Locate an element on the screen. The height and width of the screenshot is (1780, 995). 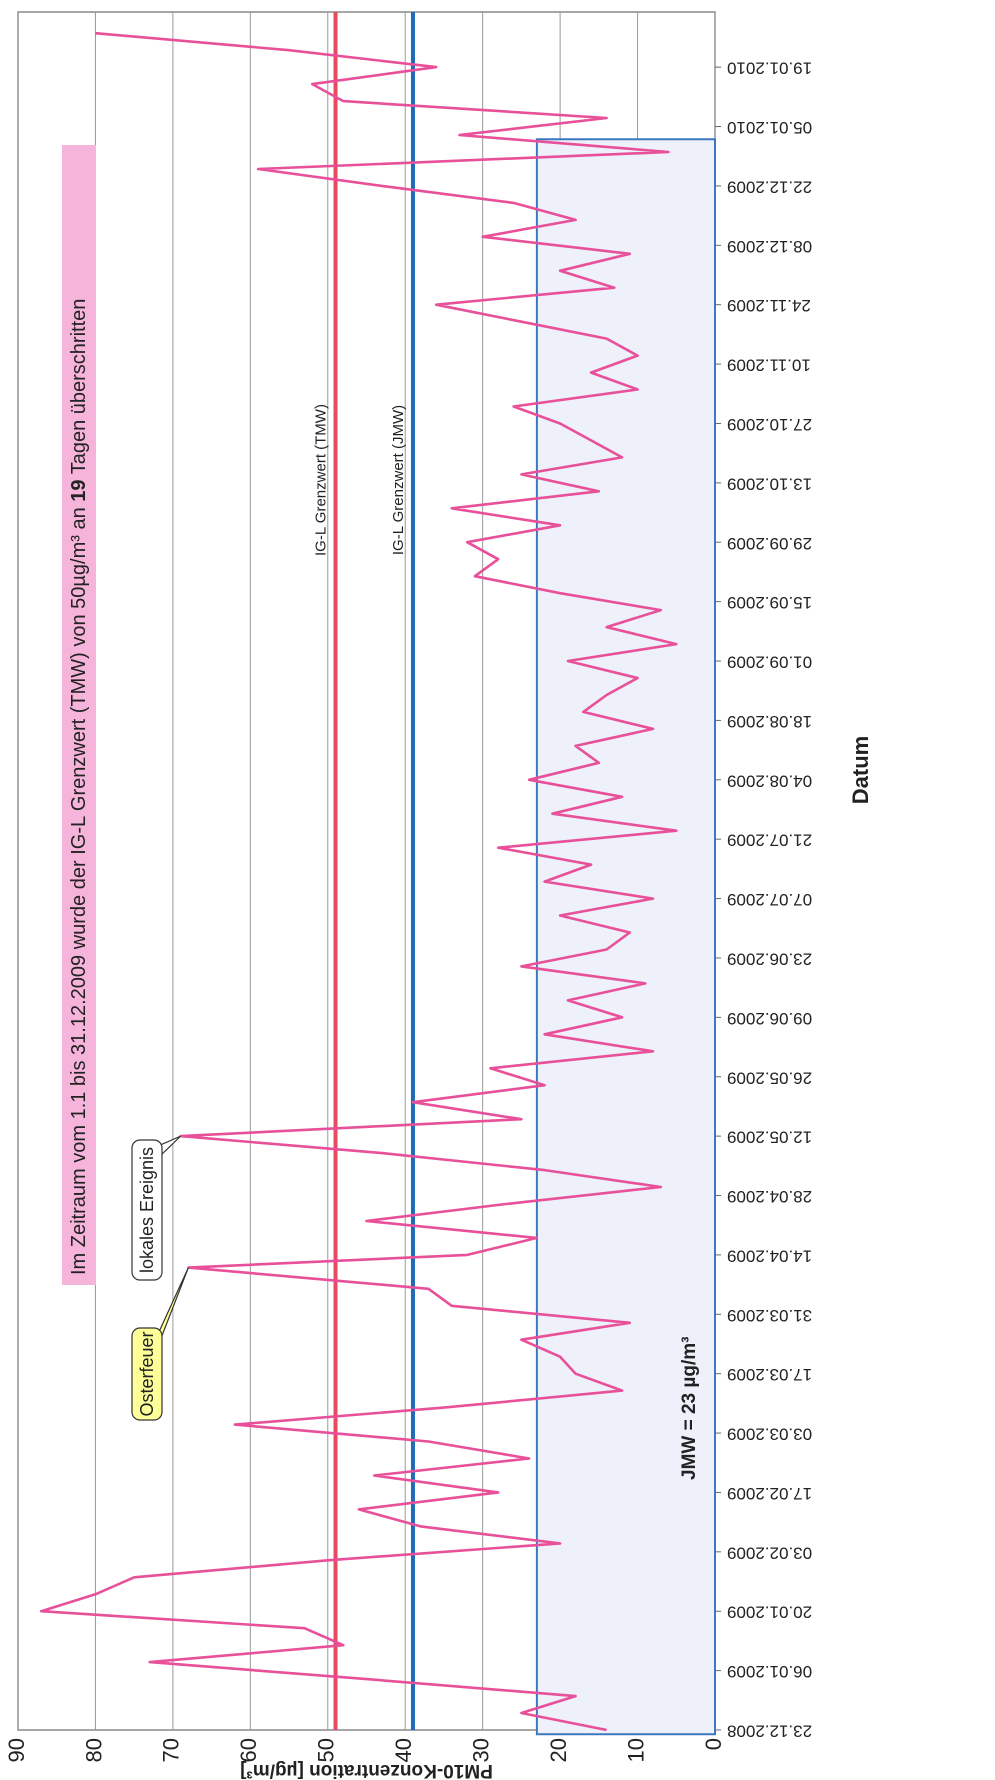
x-tick-label: 09.06.2009 is located at coordinates (769, 1018).